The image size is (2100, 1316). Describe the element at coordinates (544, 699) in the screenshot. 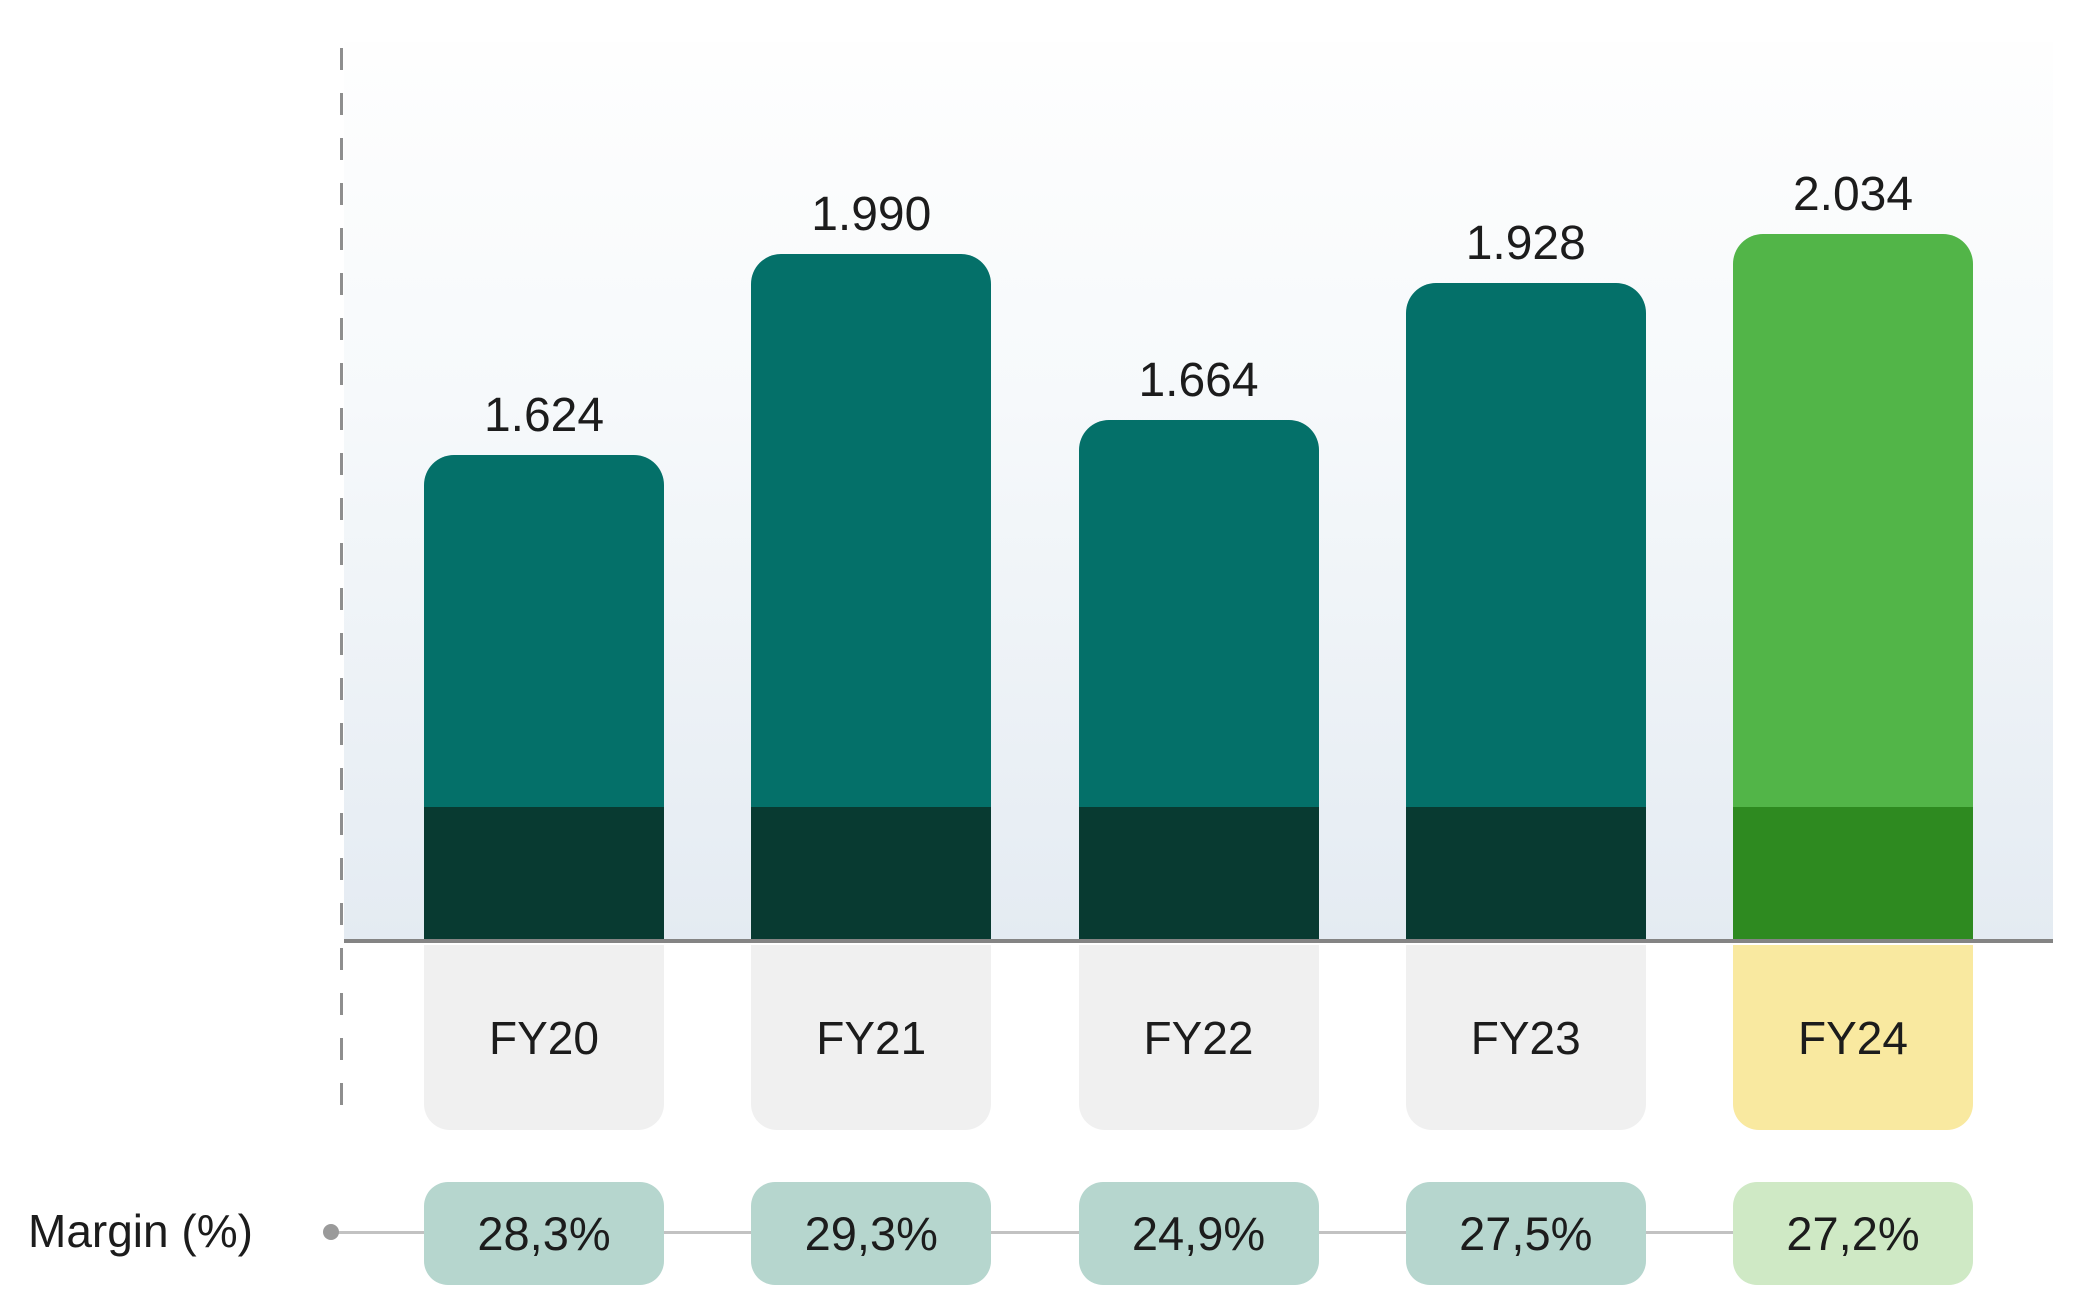

I see `bar-FY20` at that location.